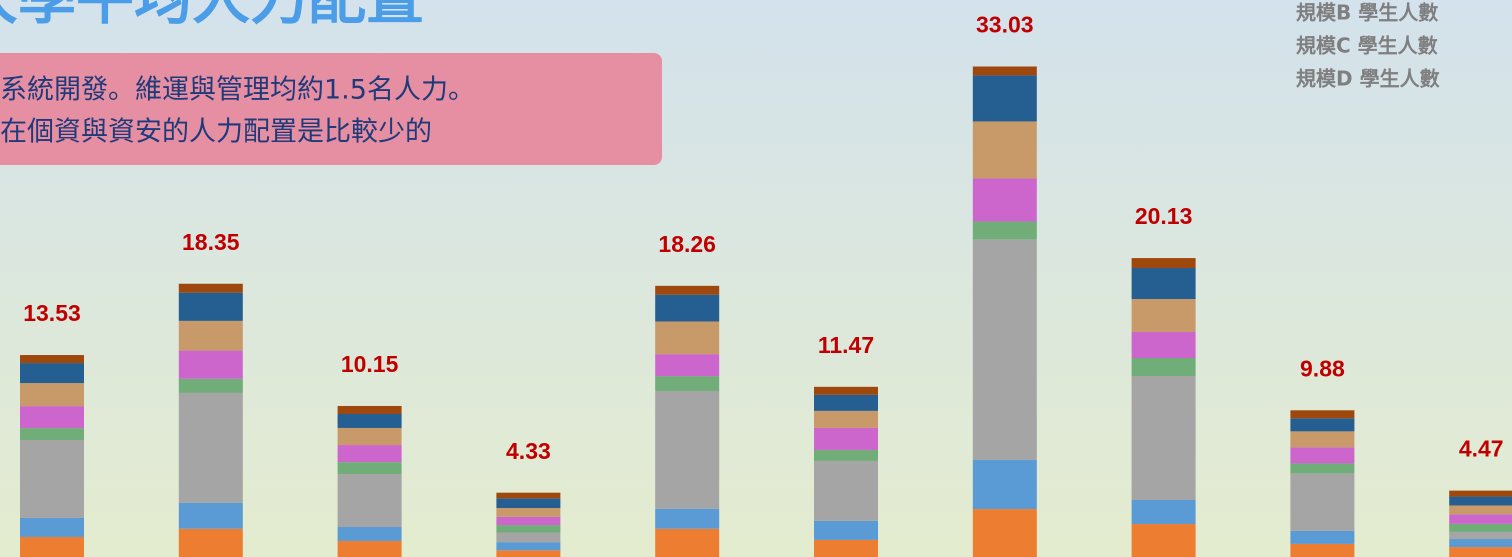 The height and width of the screenshot is (557, 1512). Describe the element at coordinates (237, 90) in the screenshot. I see `callout-line: 系統開發。維運與管理均約1.5名人力。` at that location.